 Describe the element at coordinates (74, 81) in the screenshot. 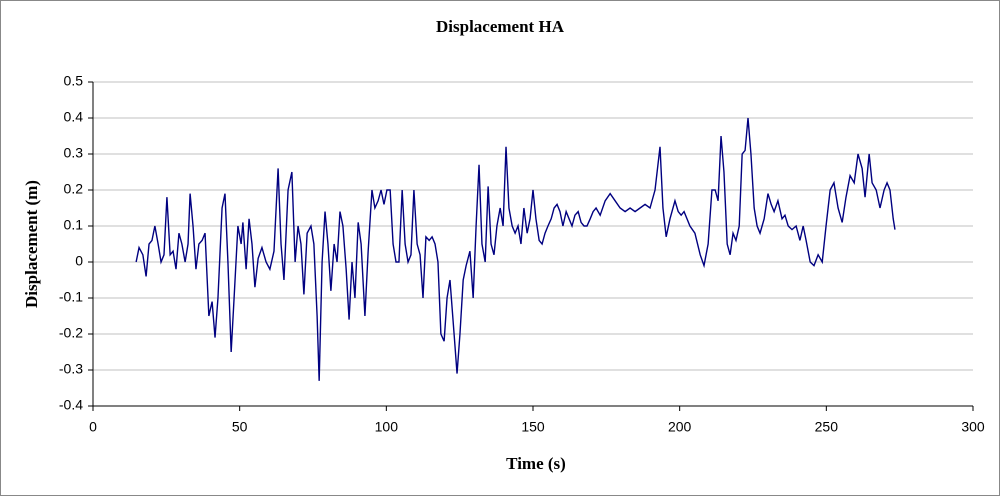

I see `y-tick-label: 0.5` at that location.